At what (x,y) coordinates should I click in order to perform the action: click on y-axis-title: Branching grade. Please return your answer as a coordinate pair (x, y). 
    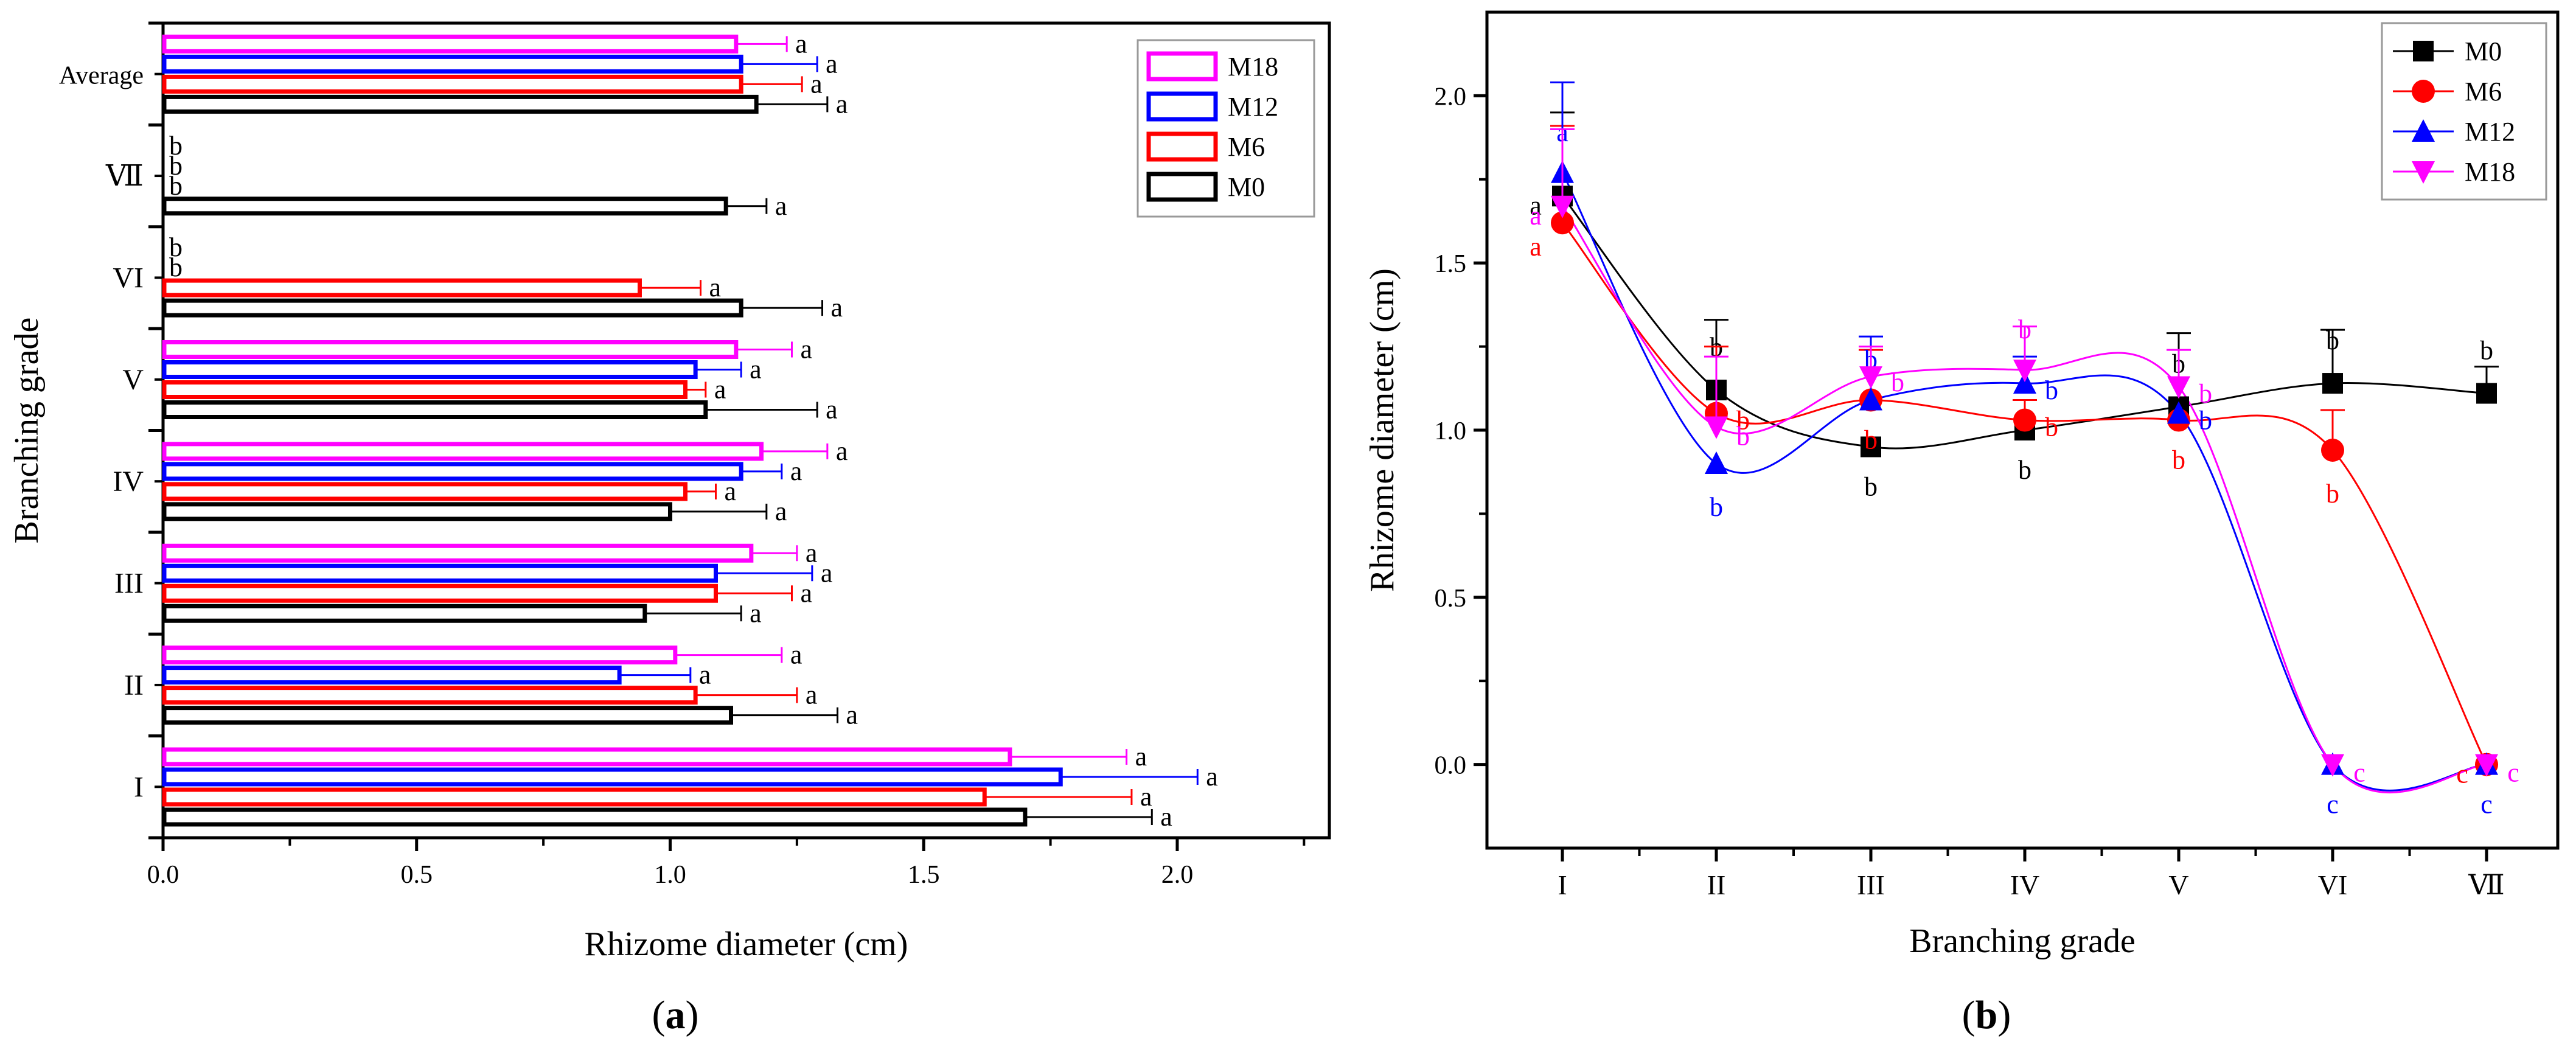
    Looking at the image, I should click on (27, 431).